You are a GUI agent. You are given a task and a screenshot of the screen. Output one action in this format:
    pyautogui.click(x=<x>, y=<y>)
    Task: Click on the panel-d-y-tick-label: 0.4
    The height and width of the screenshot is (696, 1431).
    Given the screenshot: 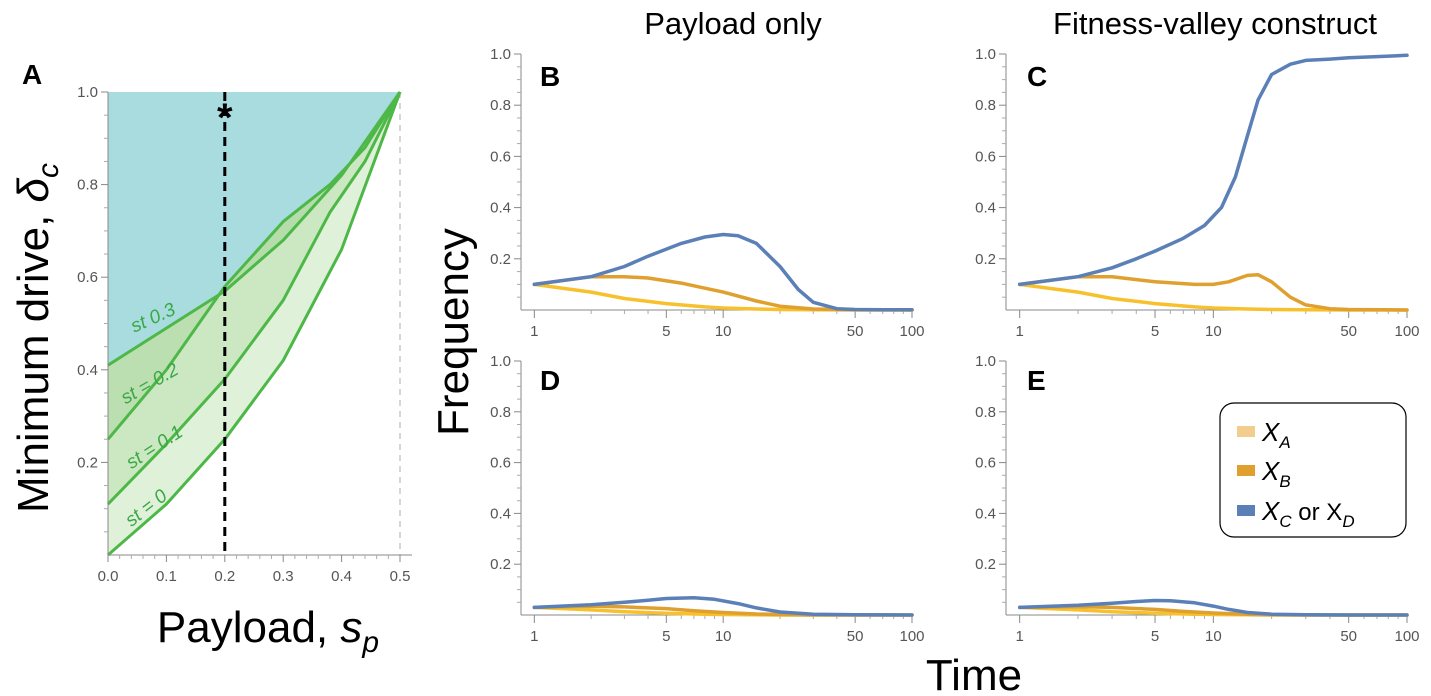 What is the action you would take?
    pyautogui.click(x=500, y=513)
    